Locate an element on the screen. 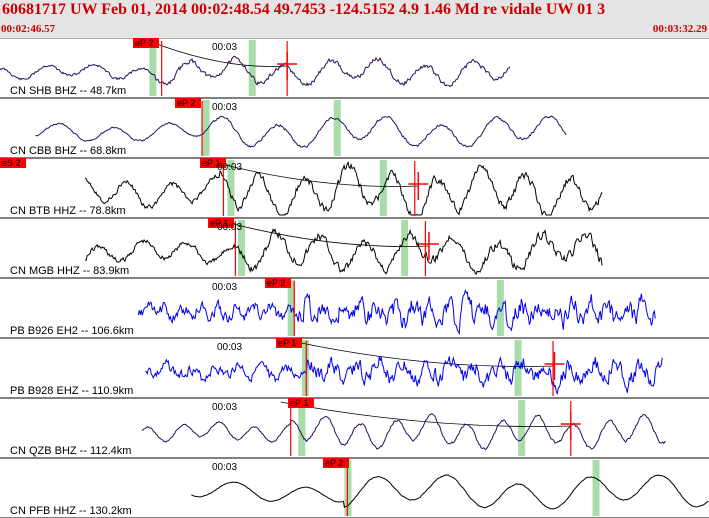  pick-flag-label: eS 2 is located at coordinates (11, 163).